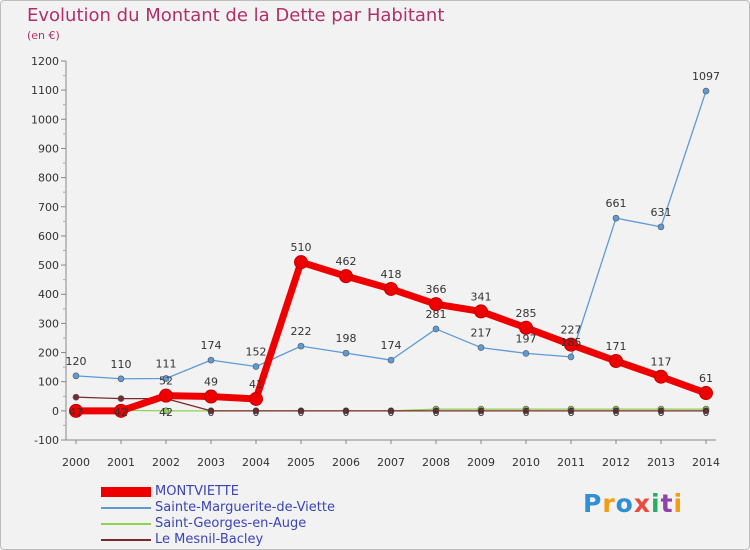 Image resolution: width=750 pixels, height=550 pixels. What do you see at coordinates (126, 492) in the screenshot?
I see `legend-swatch-montviette` at bounding box center [126, 492].